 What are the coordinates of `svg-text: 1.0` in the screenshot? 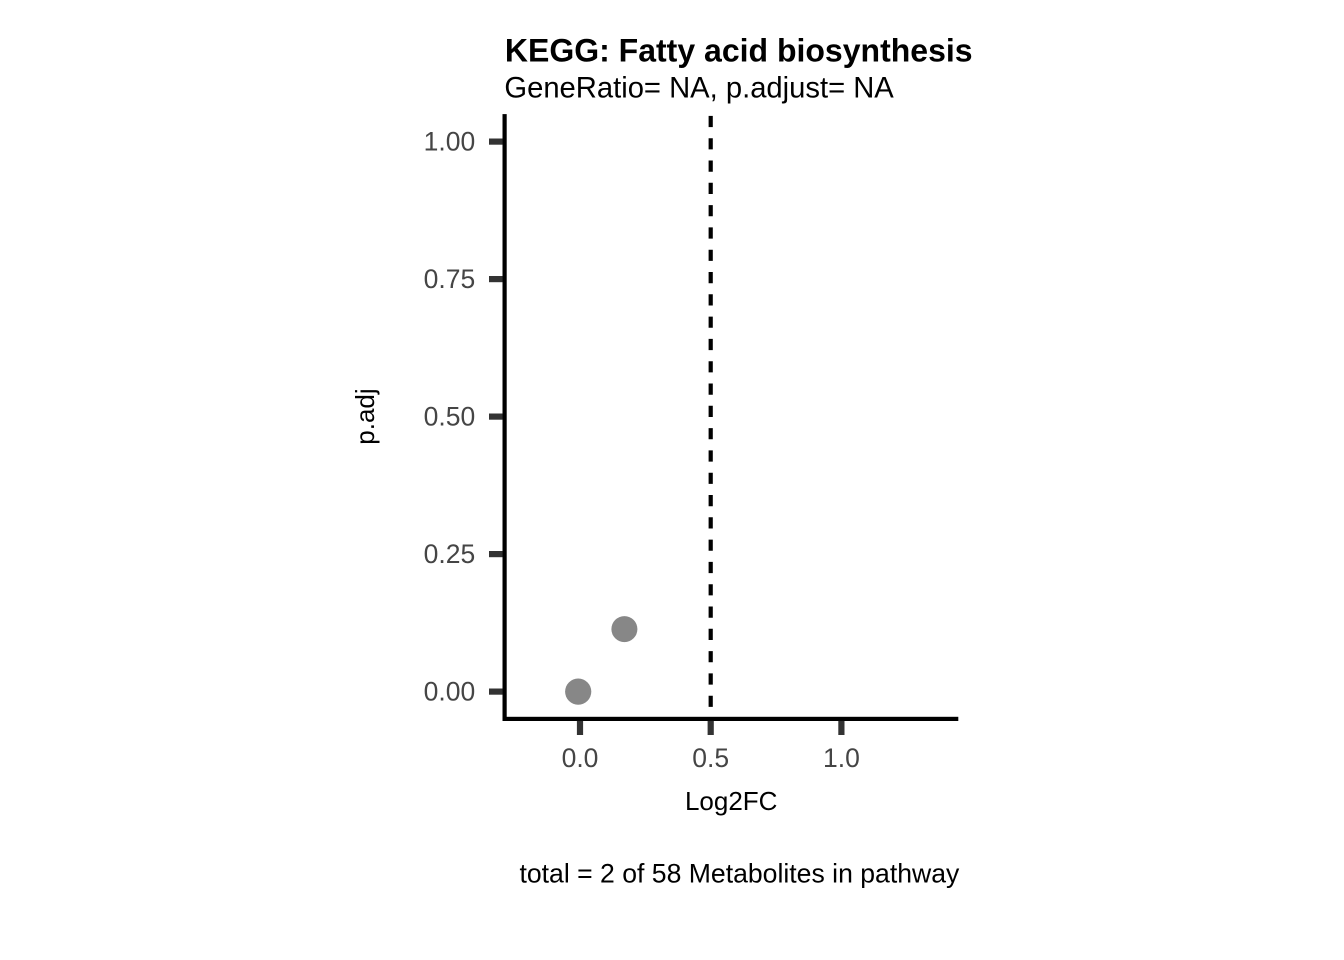 It's located at (841, 758).